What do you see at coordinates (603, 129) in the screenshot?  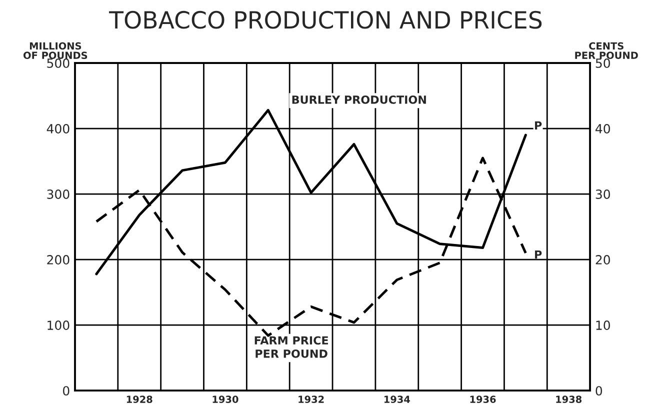 I see `y2-tick-label: 40` at bounding box center [603, 129].